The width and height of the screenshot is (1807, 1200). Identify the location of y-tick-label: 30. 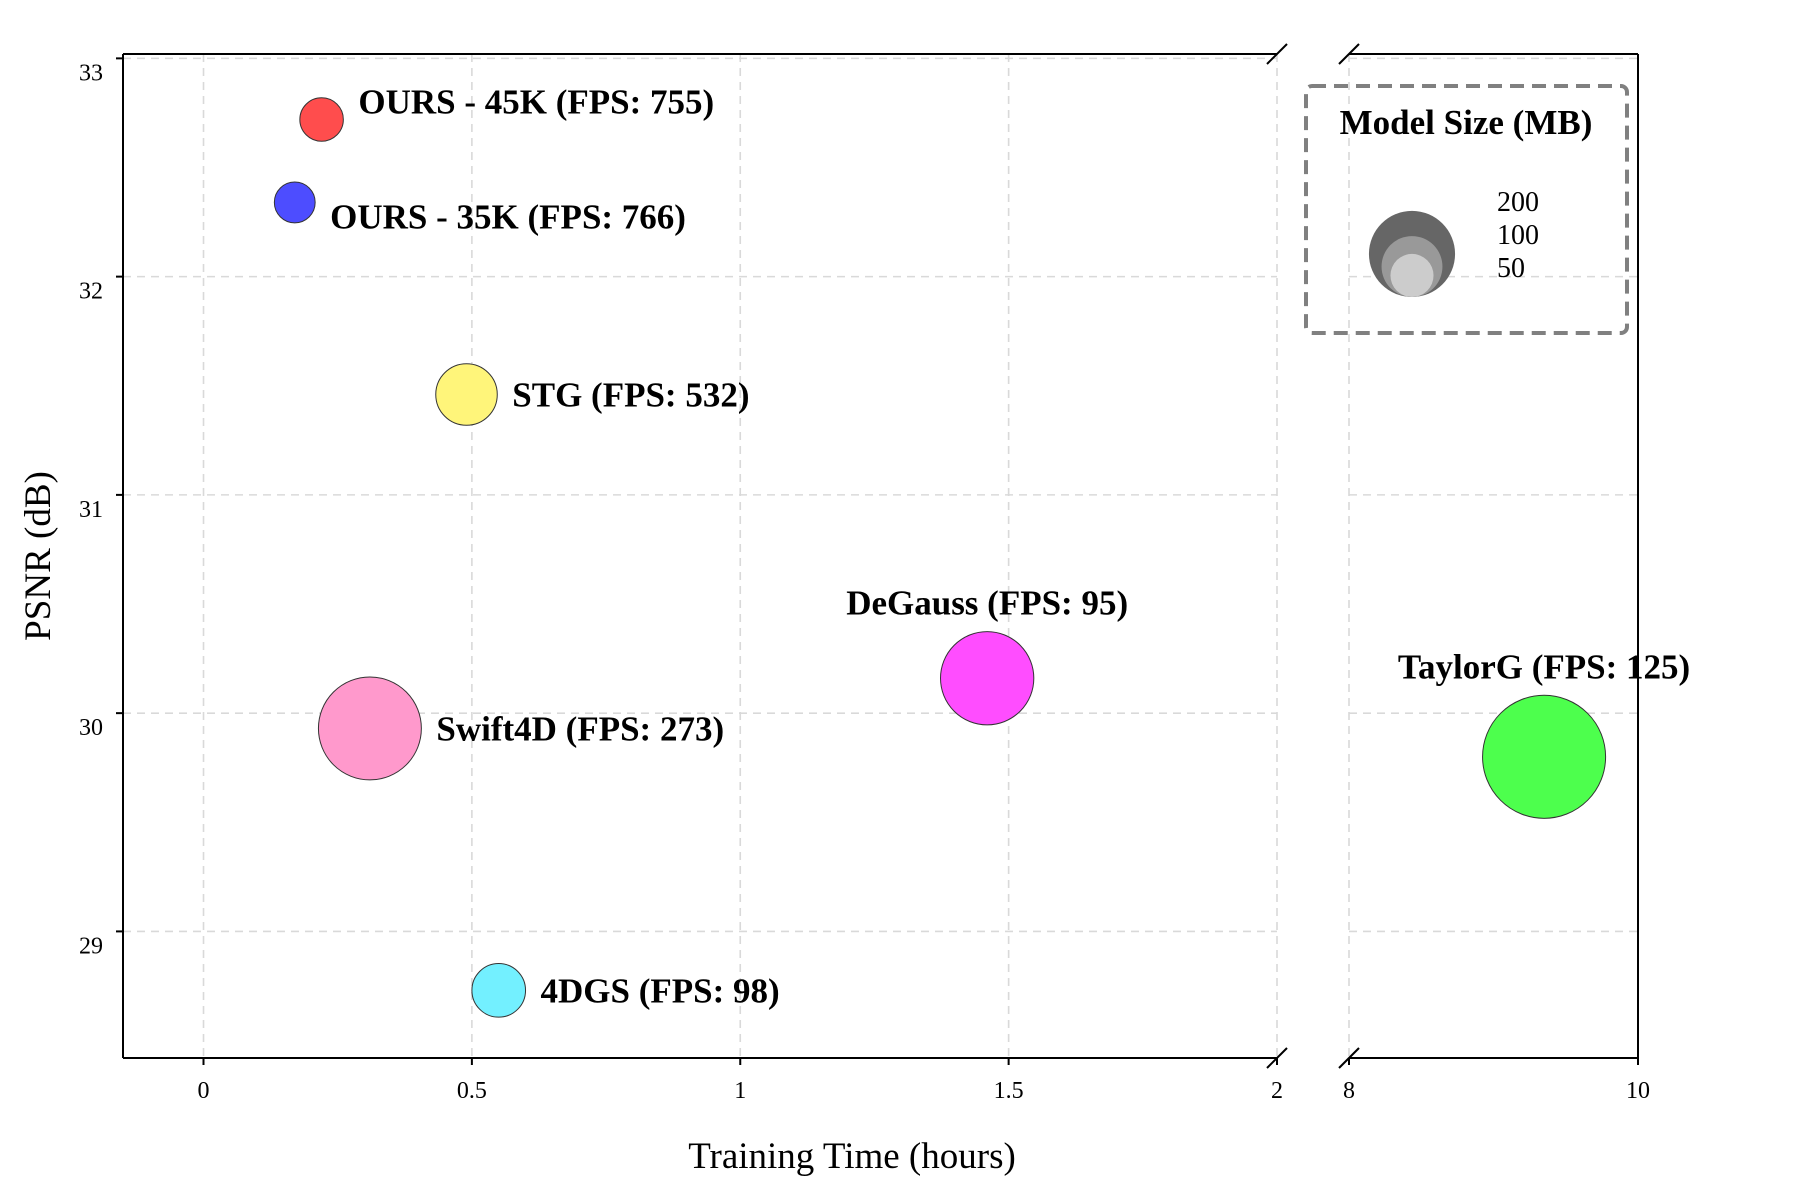
(91, 728).